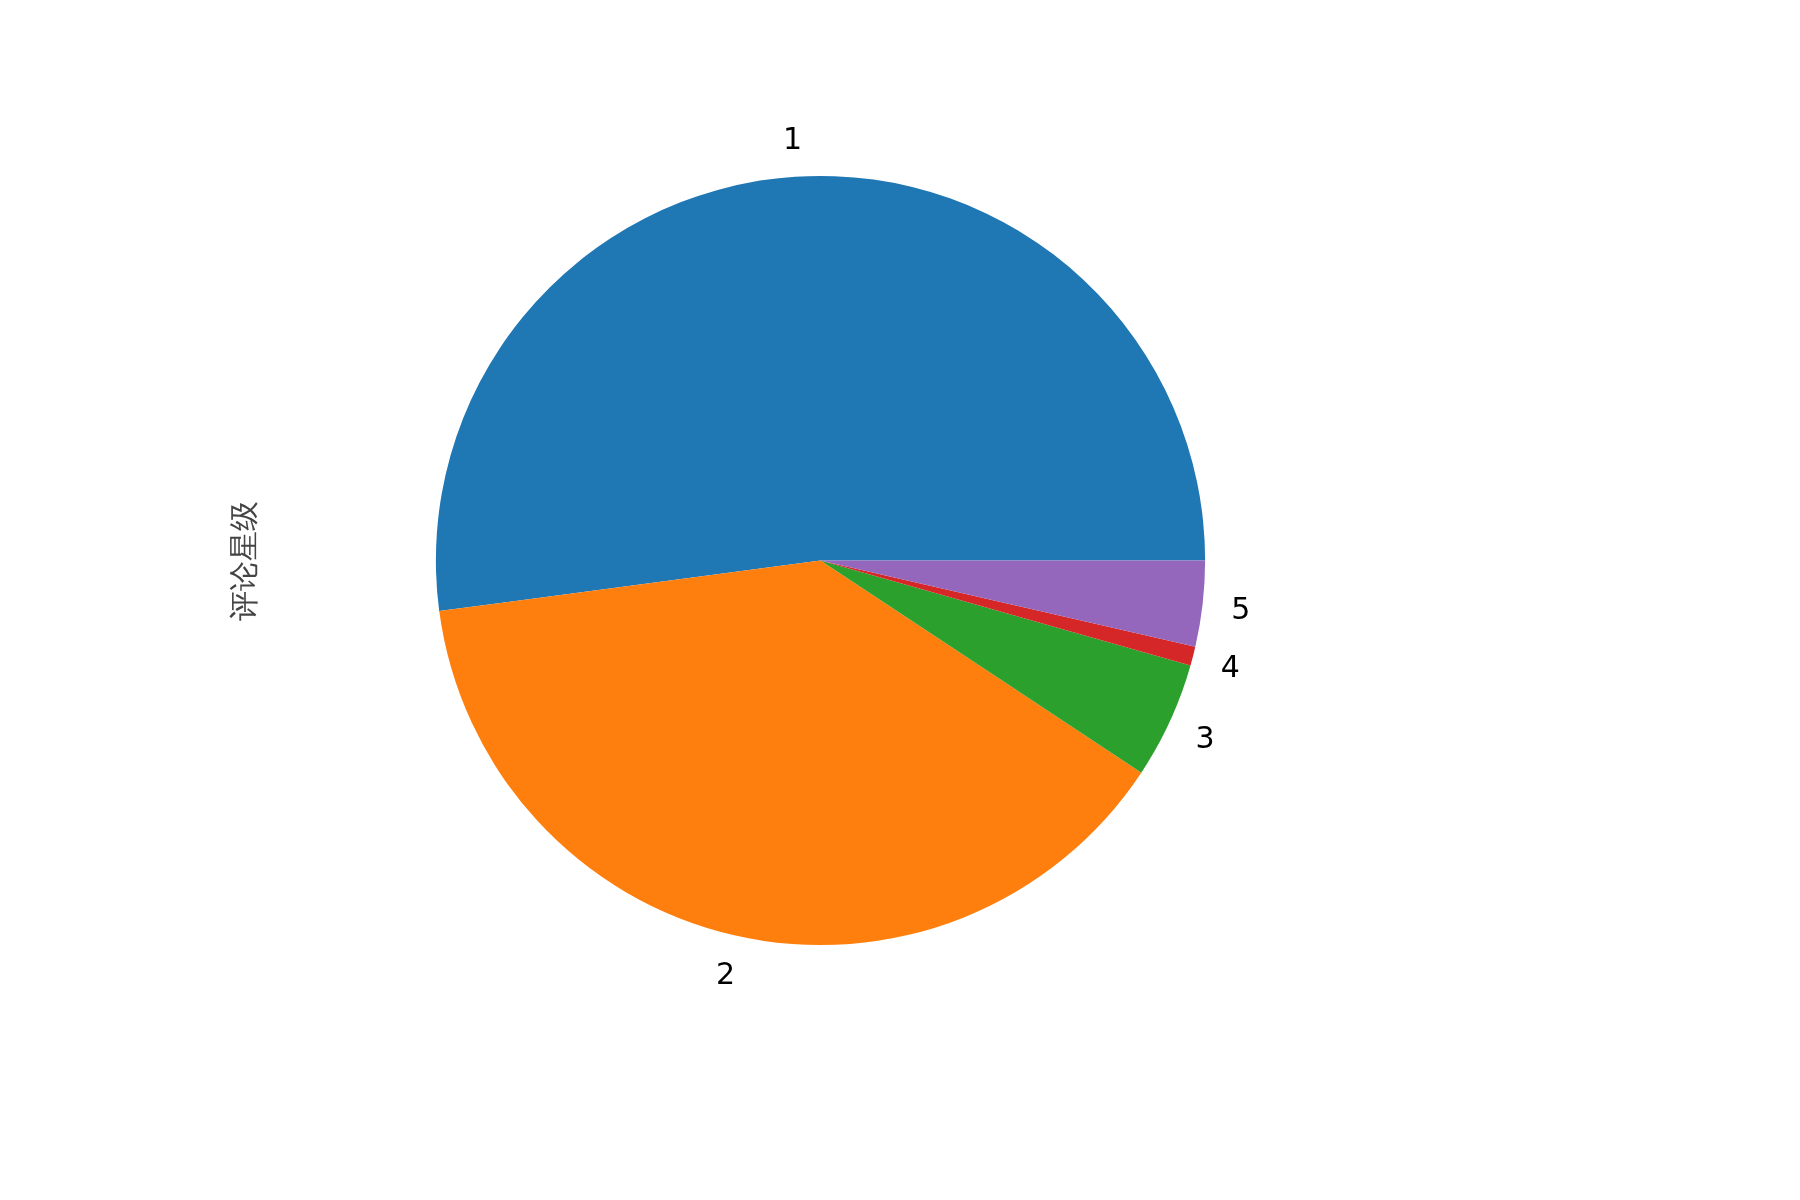 This screenshot has width=1800, height=1200. What do you see at coordinates (1241, 609) in the screenshot?
I see `slice-label: 5` at bounding box center [1241, 609].